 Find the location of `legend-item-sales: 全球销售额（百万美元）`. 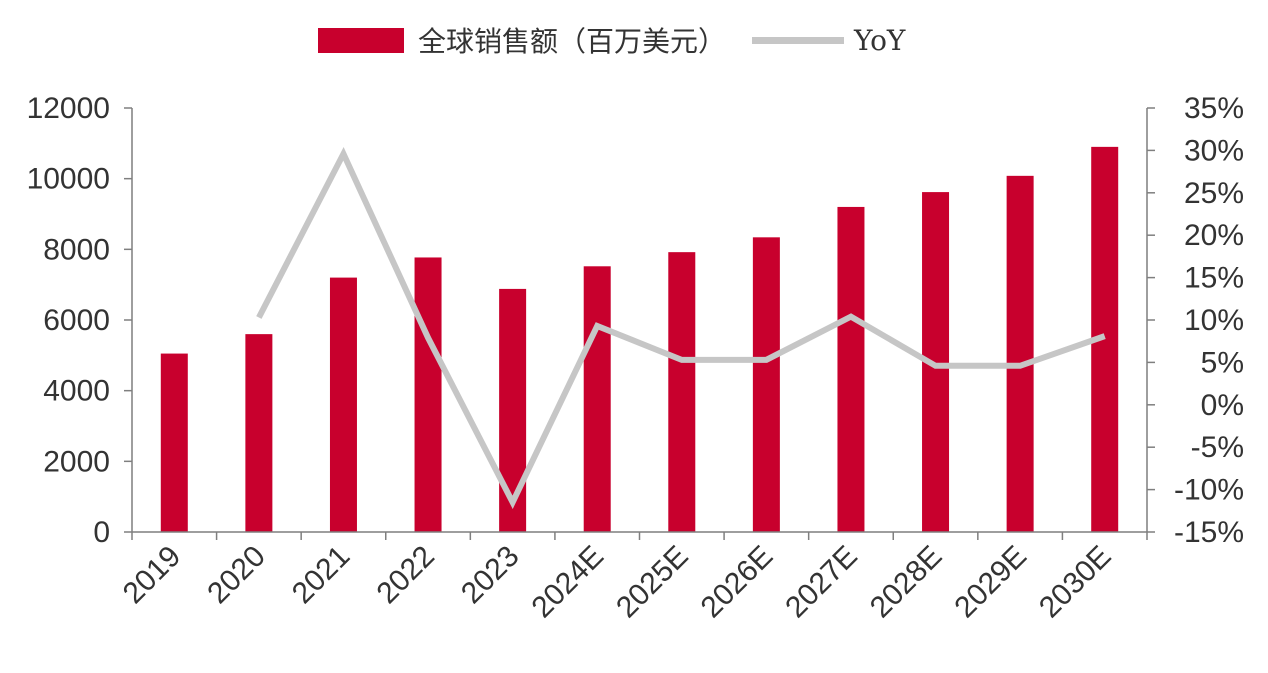

legend-item-sales: 全球销售额（百万美元） is located at coordinates (522, 40).